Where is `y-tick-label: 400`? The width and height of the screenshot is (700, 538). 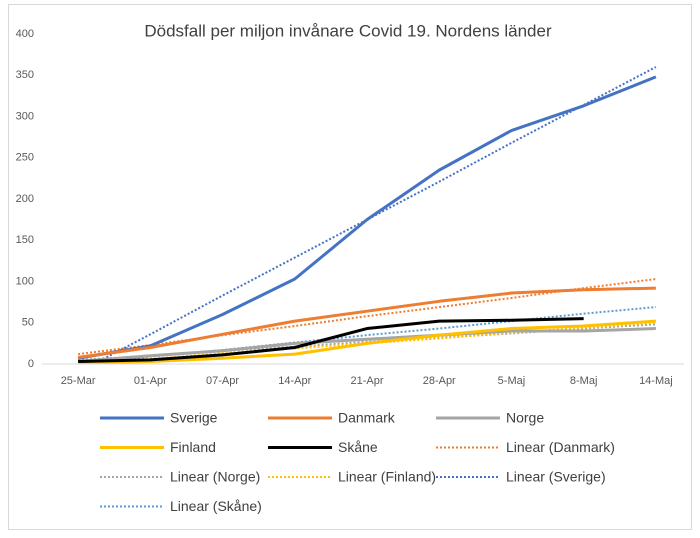 y-tick-label: 400 is located at coordinates (25, 34).